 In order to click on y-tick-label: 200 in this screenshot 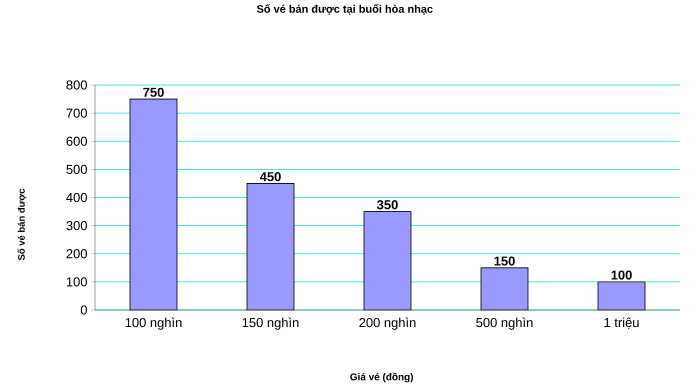, I will do `click(76, 253)`.